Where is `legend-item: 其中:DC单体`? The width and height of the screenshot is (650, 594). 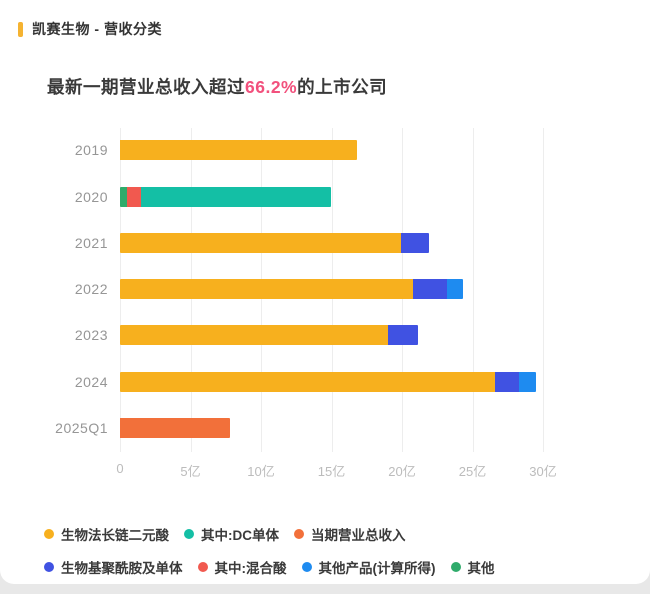 legend-item: 其中:DC单体 is located at coordinates (231, 534).